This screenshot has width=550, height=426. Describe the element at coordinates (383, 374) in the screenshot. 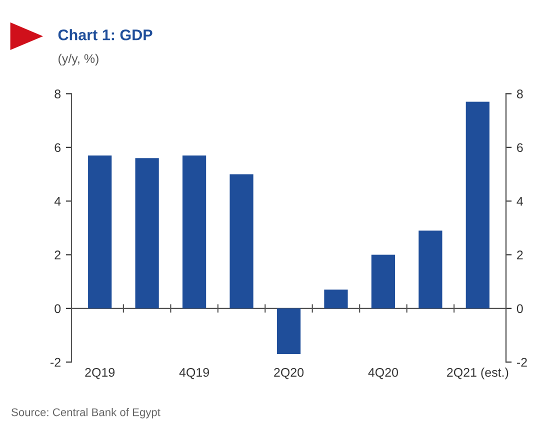

I see `x-tick-label: 4Q20` at that location.